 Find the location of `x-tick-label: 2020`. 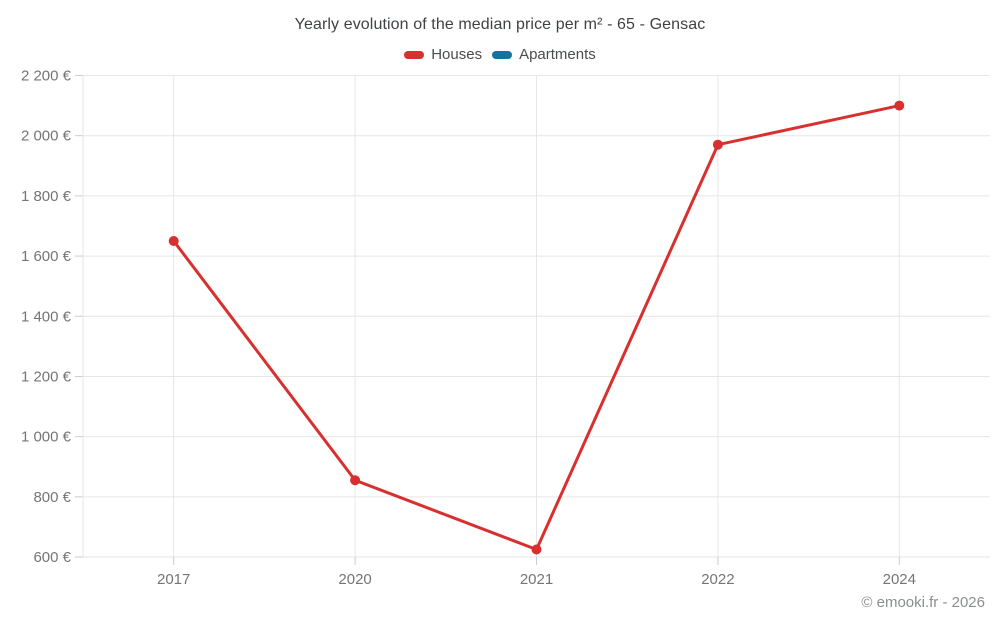

x-tick-label: 2020 is located at coordinates (354, 579).